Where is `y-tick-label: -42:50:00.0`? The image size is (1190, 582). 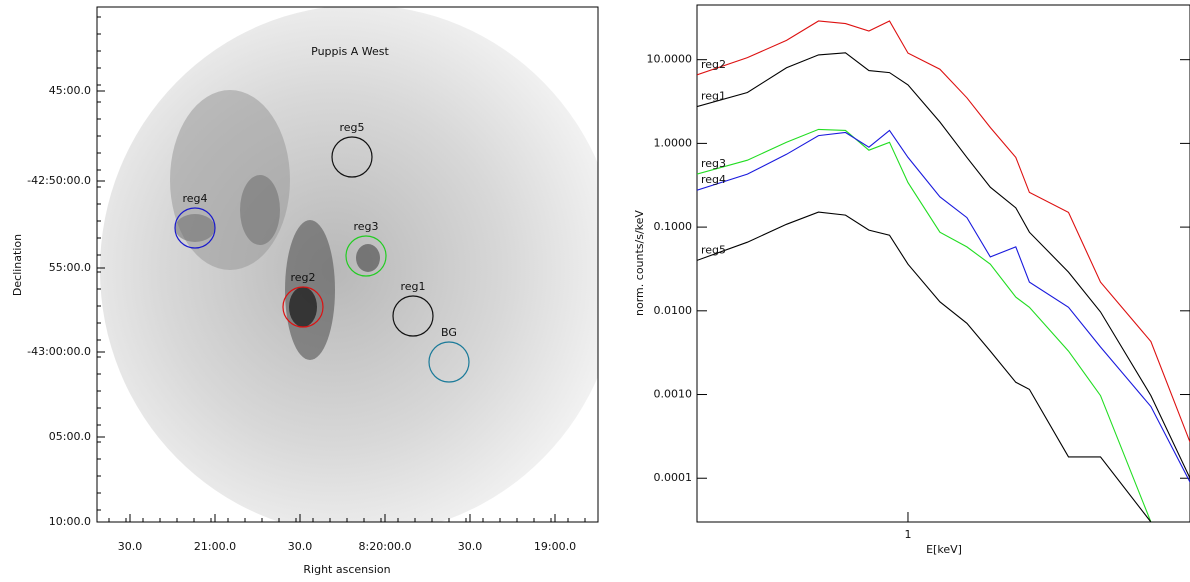
y-tick-label: -42:50:00.0 is located at coordinates (59, 180).